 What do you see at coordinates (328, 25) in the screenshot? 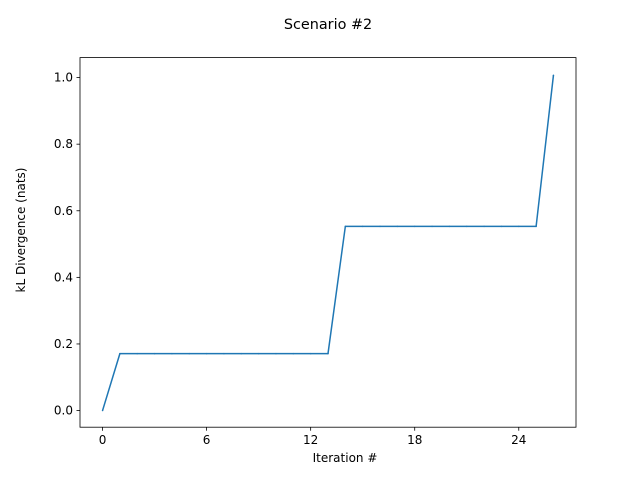
I see `chart-title: Scenario #2` at bounding box center [328, 25].